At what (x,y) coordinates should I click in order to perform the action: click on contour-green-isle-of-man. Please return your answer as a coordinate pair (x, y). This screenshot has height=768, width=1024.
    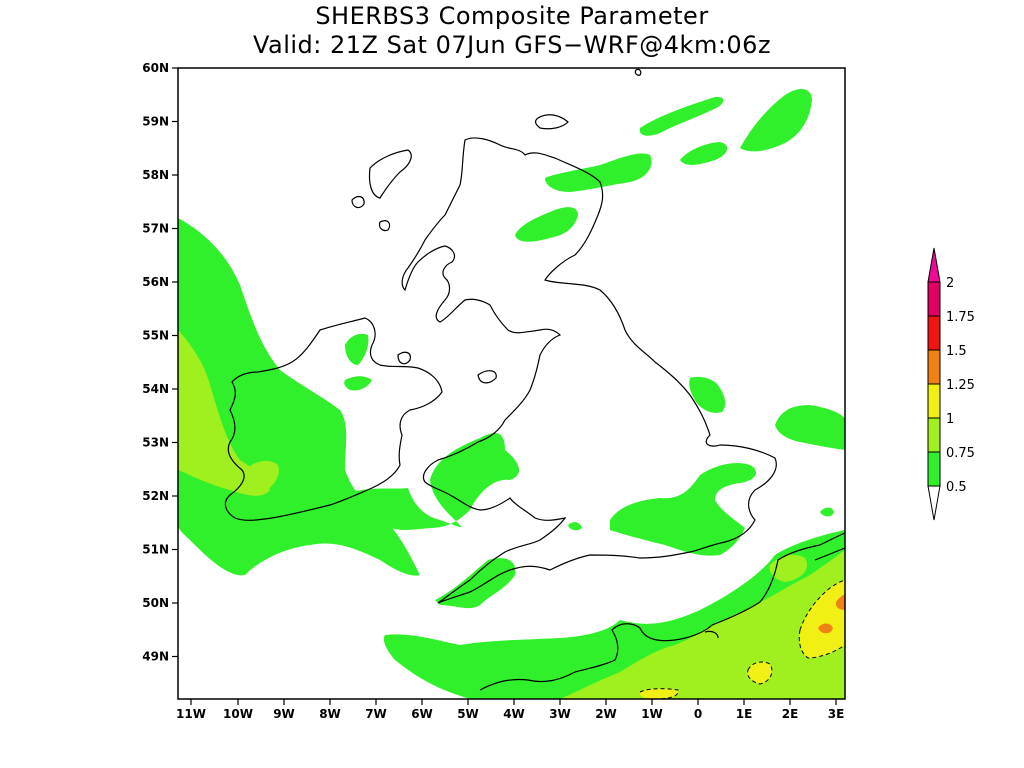
    Looking at the image, I should click on (358, 383).